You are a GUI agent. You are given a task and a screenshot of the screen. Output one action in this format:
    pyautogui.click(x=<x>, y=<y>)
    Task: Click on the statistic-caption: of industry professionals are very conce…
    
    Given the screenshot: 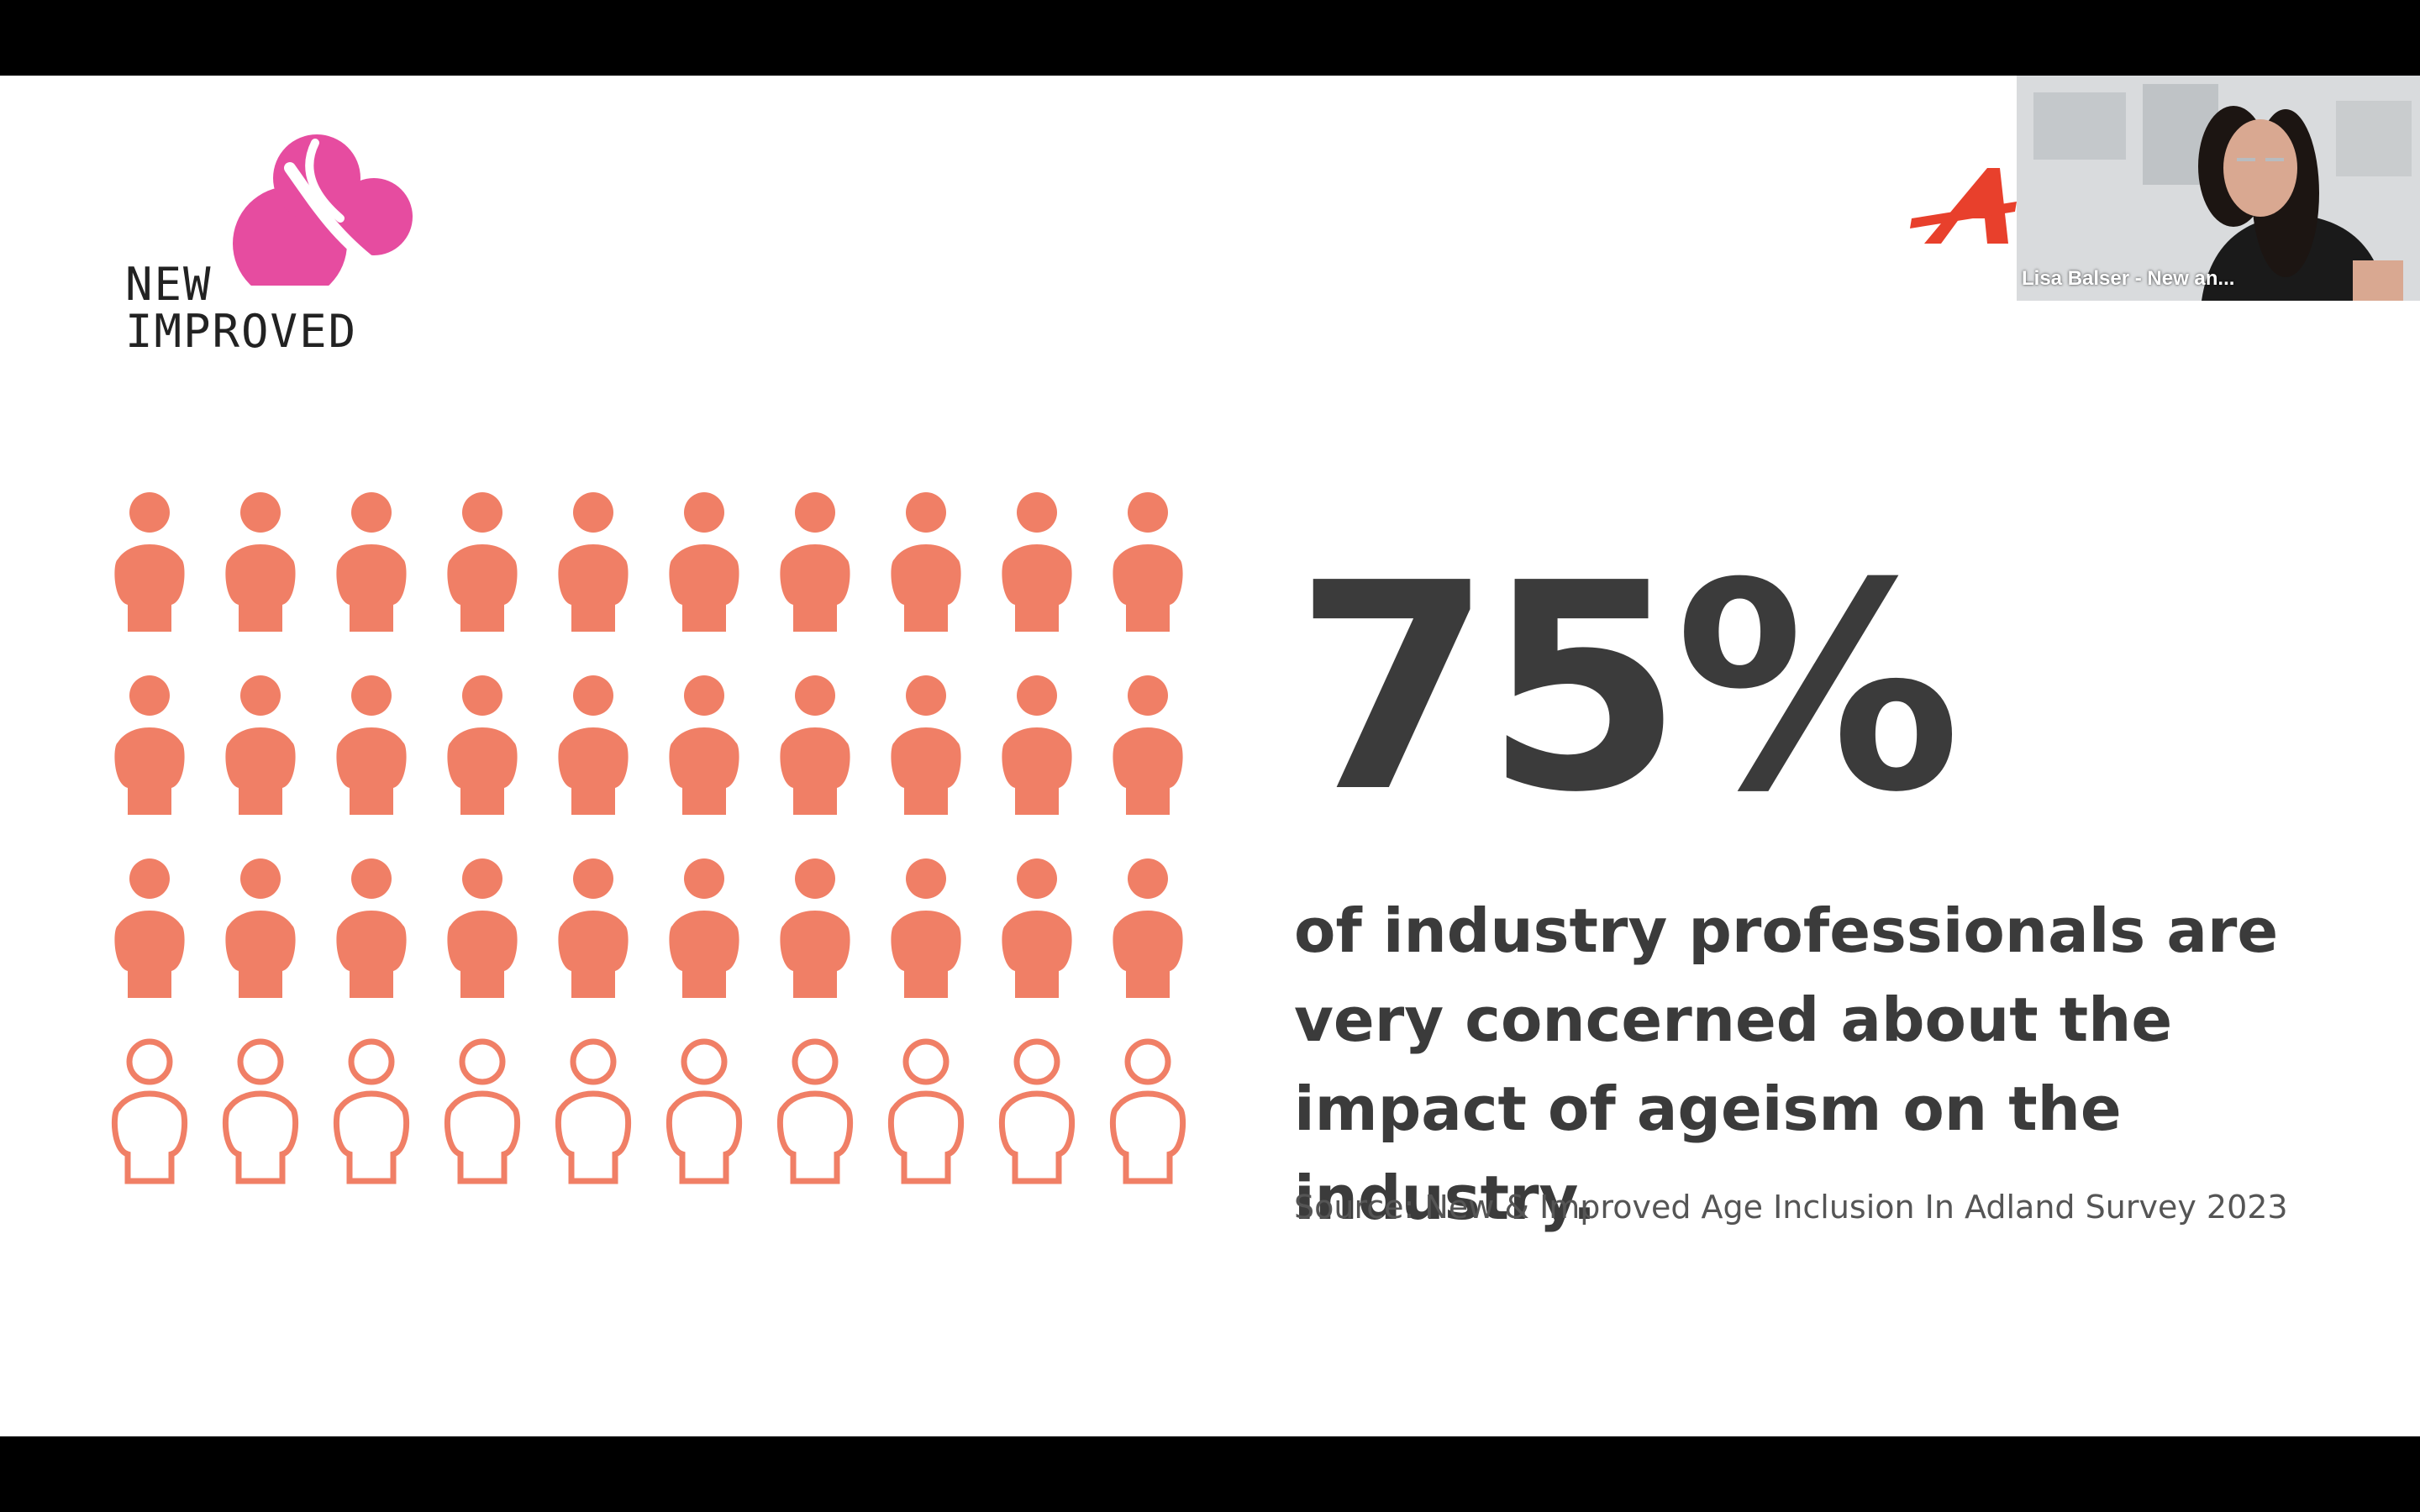 What is the action you would take?
    pyautogui.click(x=1787, y=1064)
    